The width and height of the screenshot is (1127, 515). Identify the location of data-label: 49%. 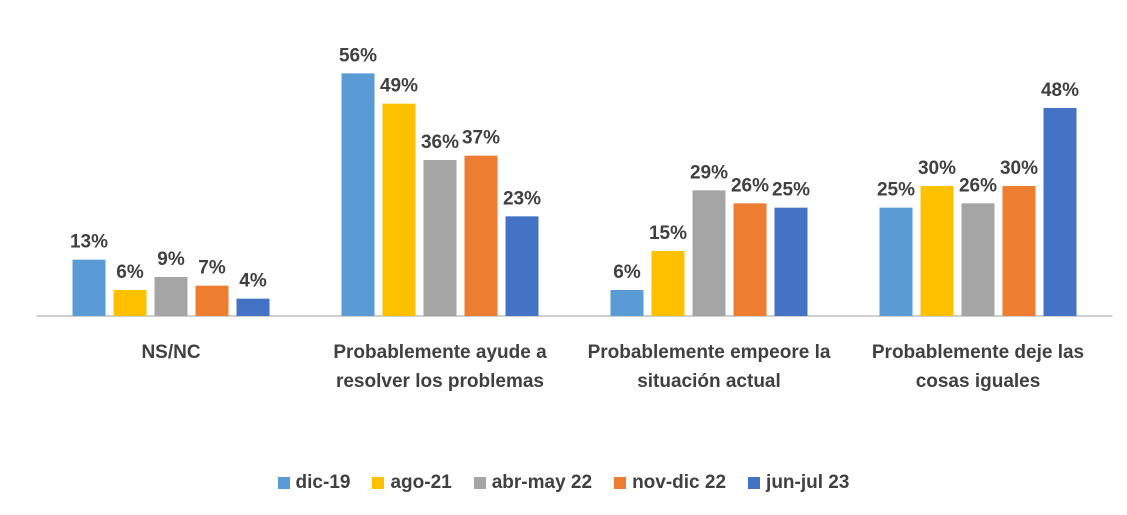
(399, 86).